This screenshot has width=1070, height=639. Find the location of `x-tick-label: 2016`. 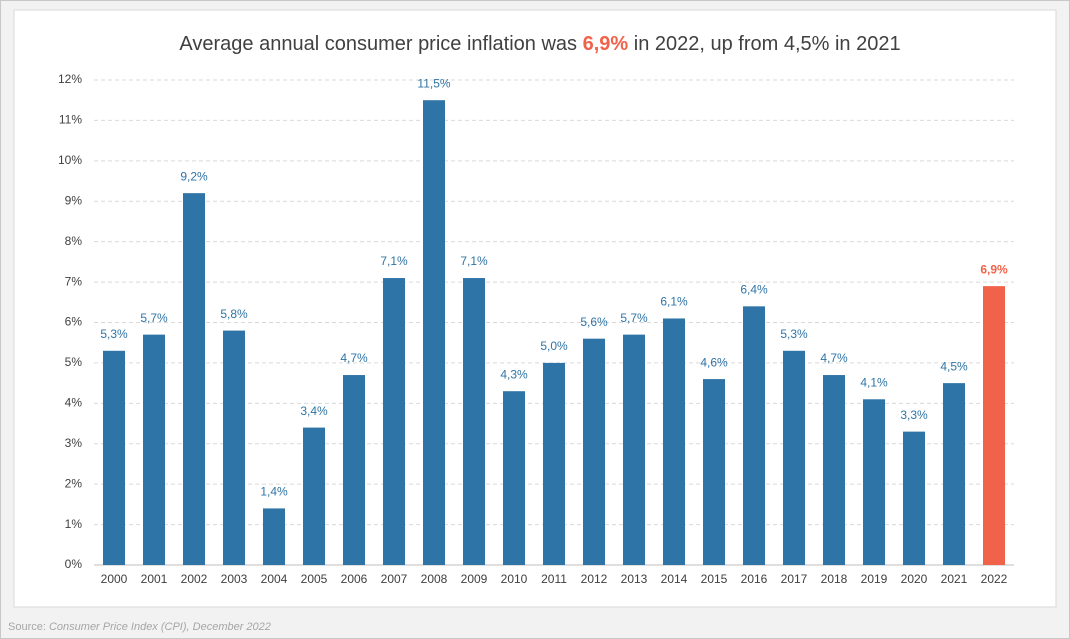

x-tick-label: 2016 is located at coordinates (754, 579).